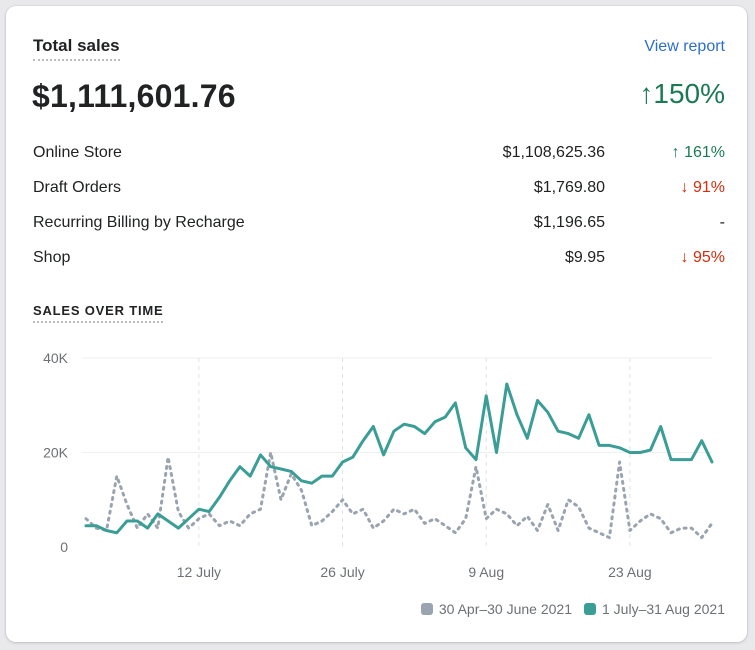 The width and height of the screenshot is (755, 650). I want to click on breakdown-row-draft-orders: Draft Orders $1,769.80 ↓ 91%, so click(379, 196).